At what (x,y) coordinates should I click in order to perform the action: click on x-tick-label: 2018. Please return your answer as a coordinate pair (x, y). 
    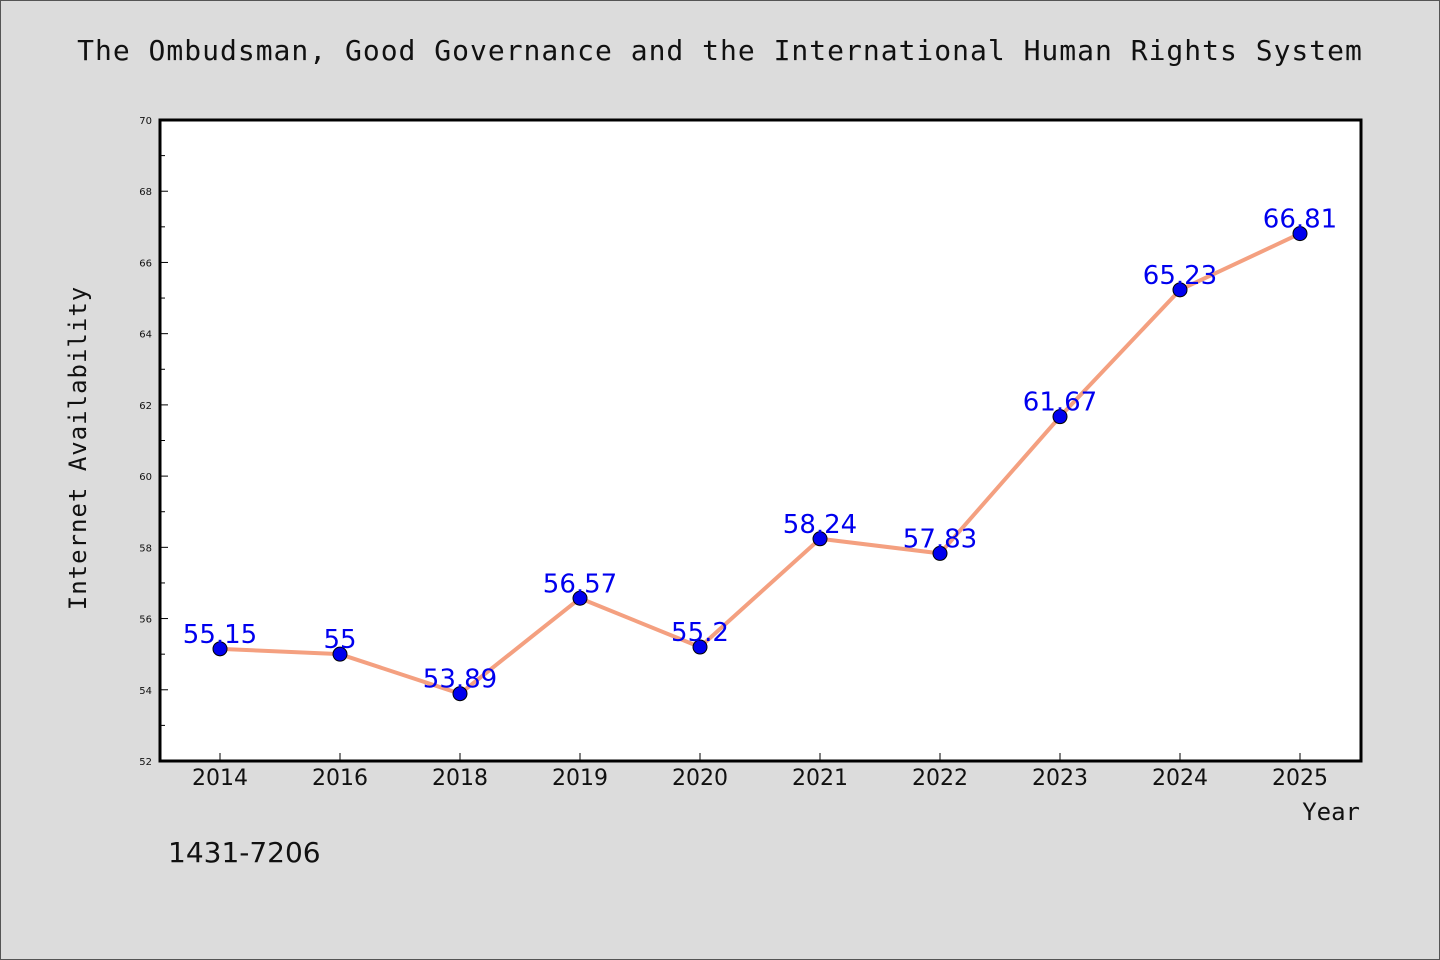
    Looking at the image, I should click on (460, 778).